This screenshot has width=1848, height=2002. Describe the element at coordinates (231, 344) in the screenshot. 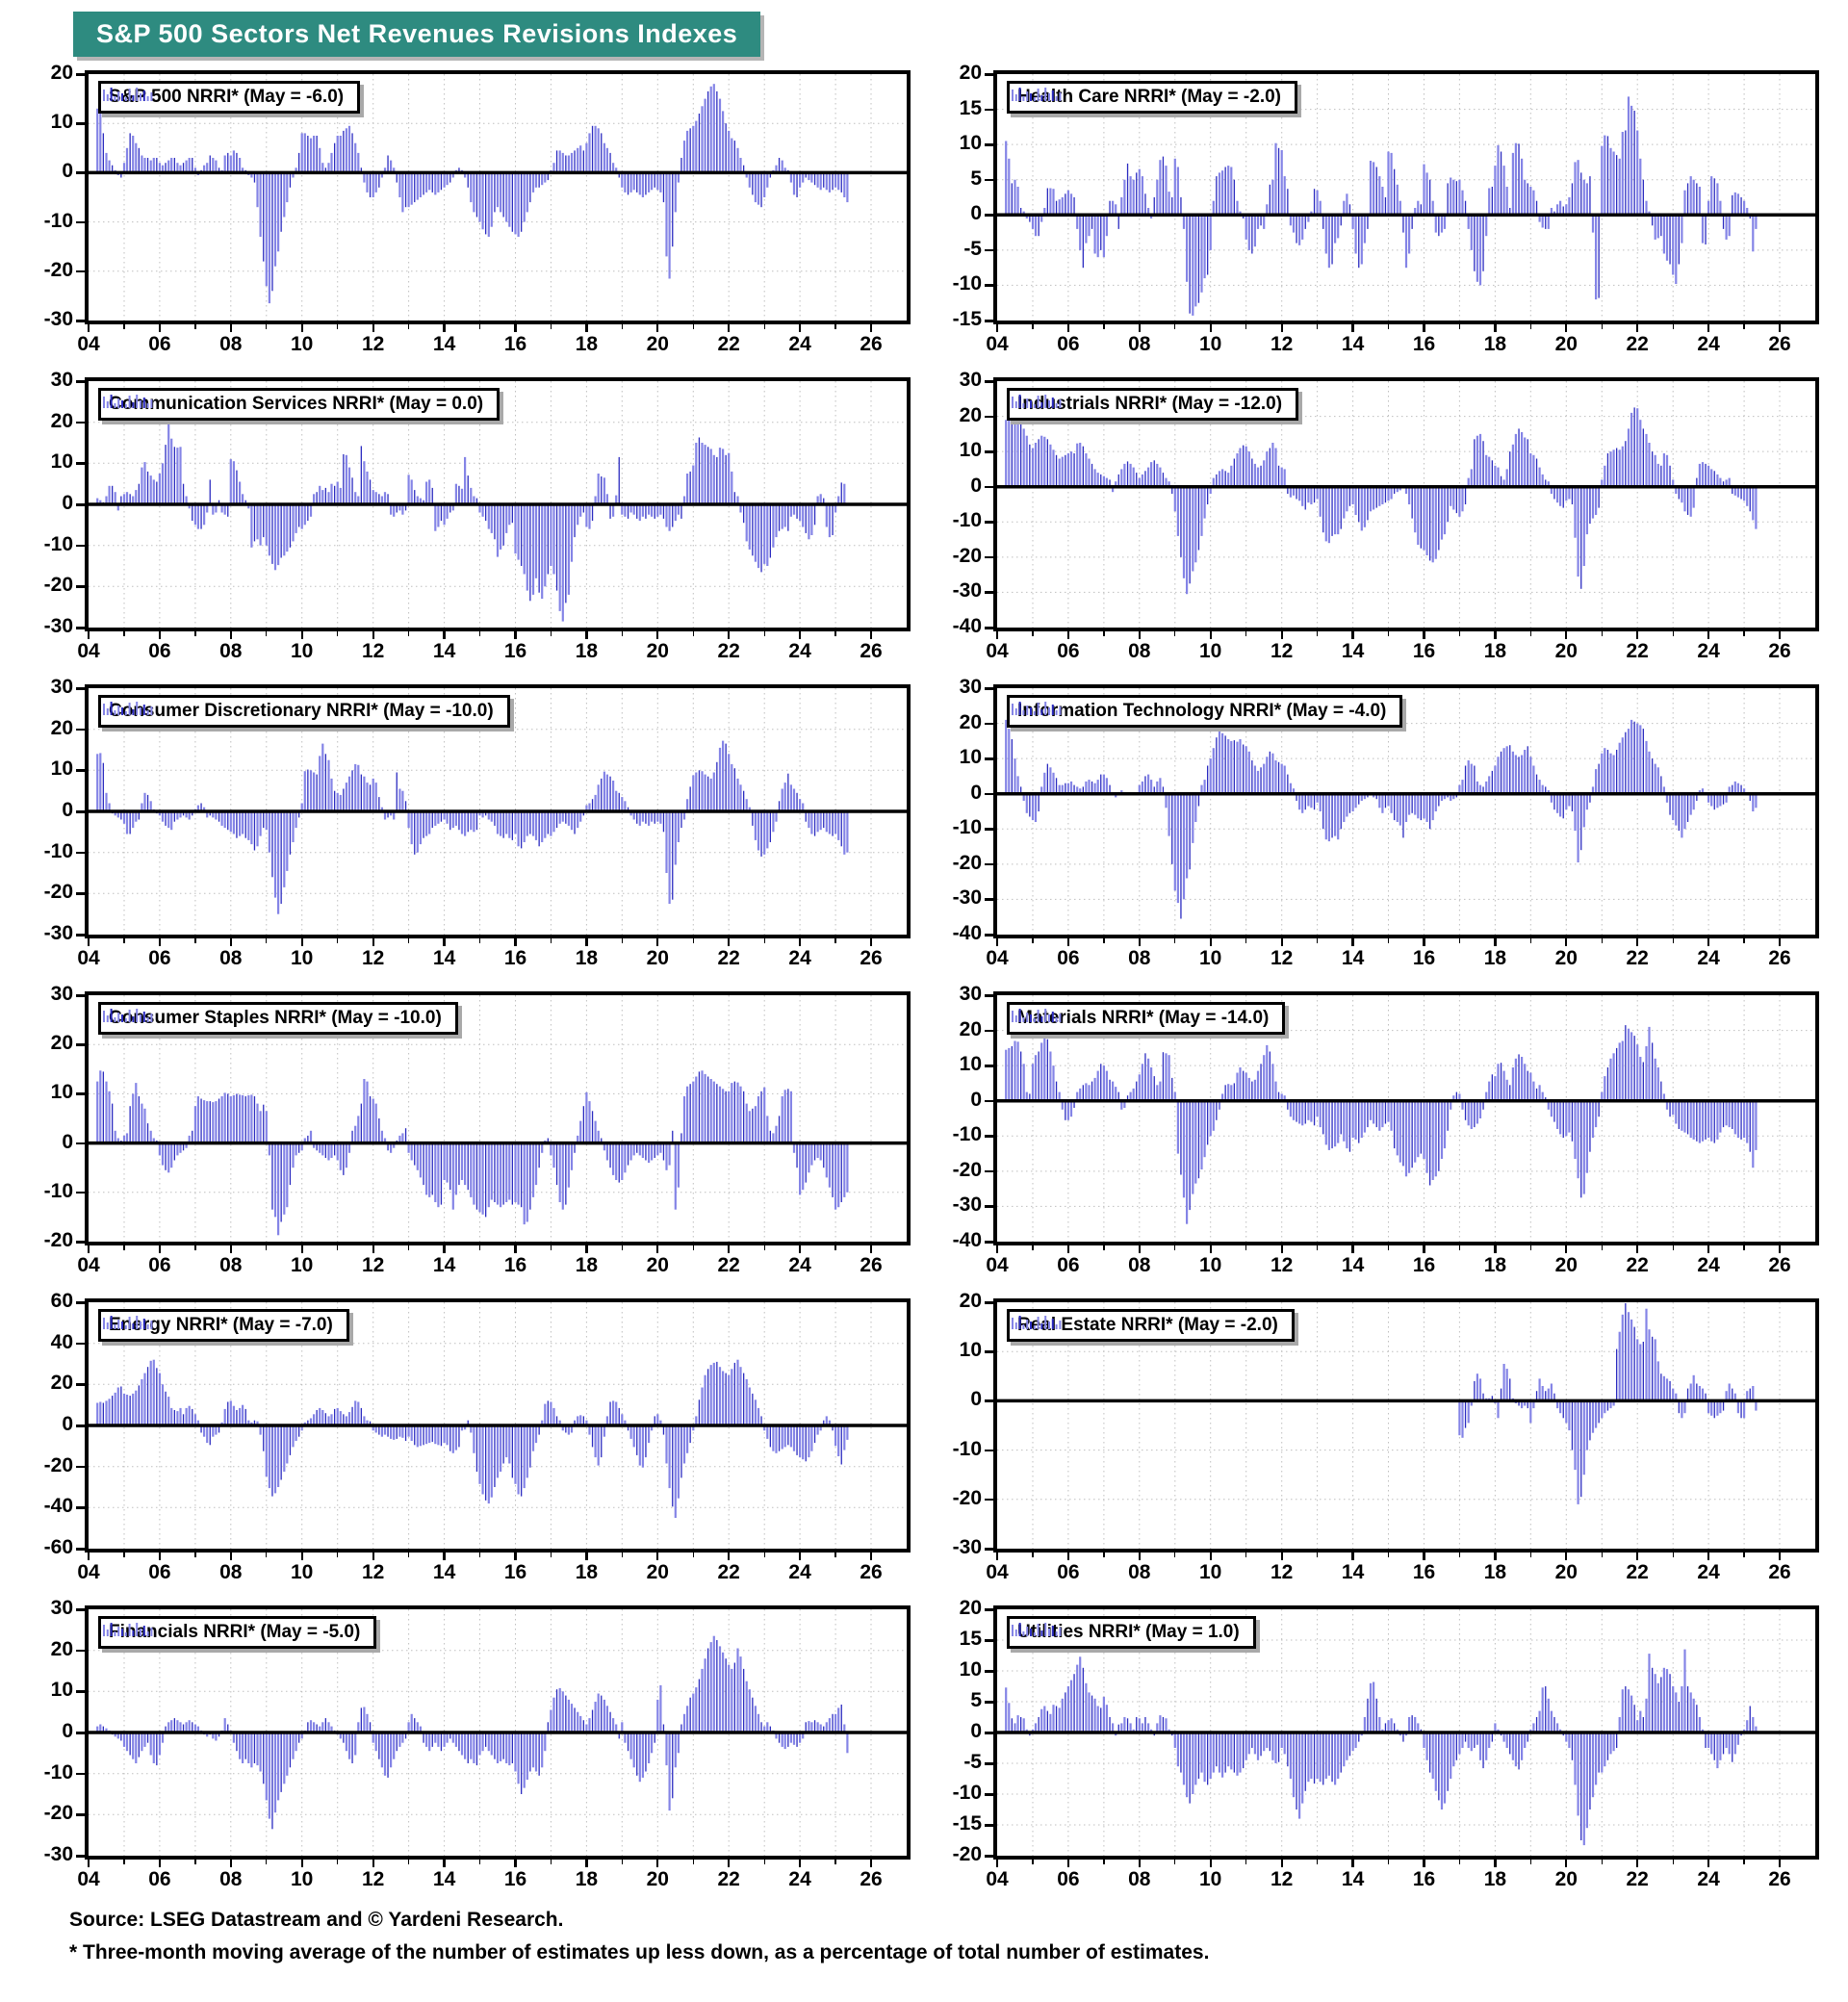

I see `x-axis-label: 08` at that location.